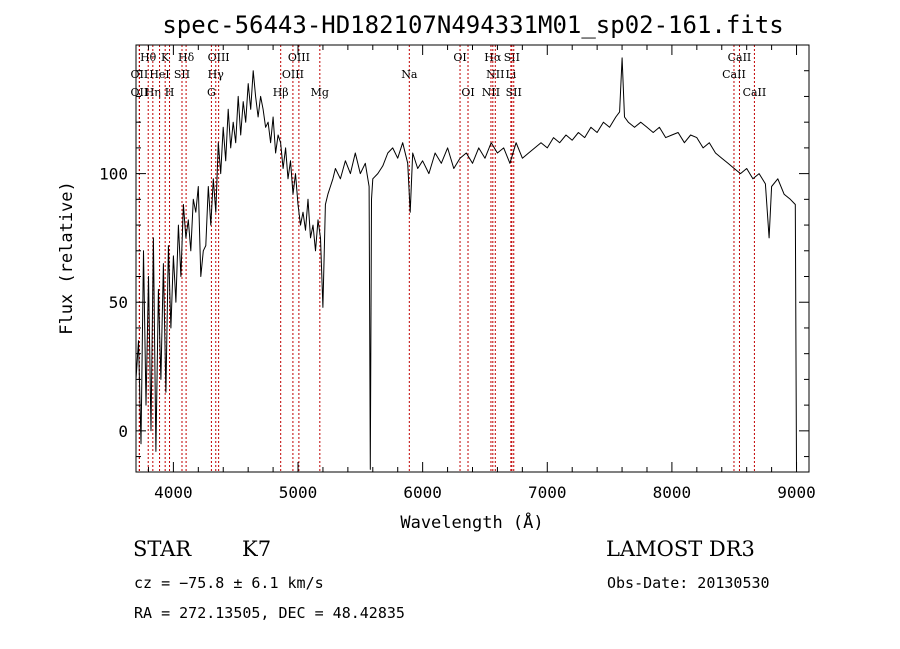  What do you see at coordinates (159, 74) in the screenshot?
I see `line-label-5: HeI` at bounding box center [159, 74].